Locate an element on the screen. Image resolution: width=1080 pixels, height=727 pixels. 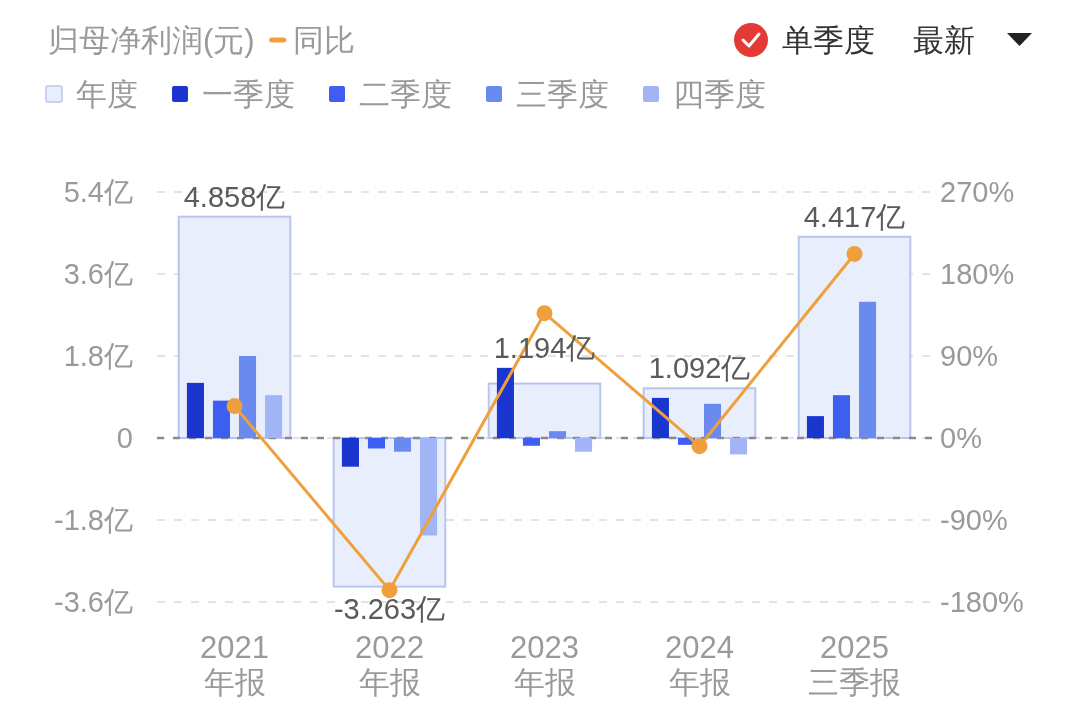
y2-tick-label: 270% is located at coordinates (977, 192).